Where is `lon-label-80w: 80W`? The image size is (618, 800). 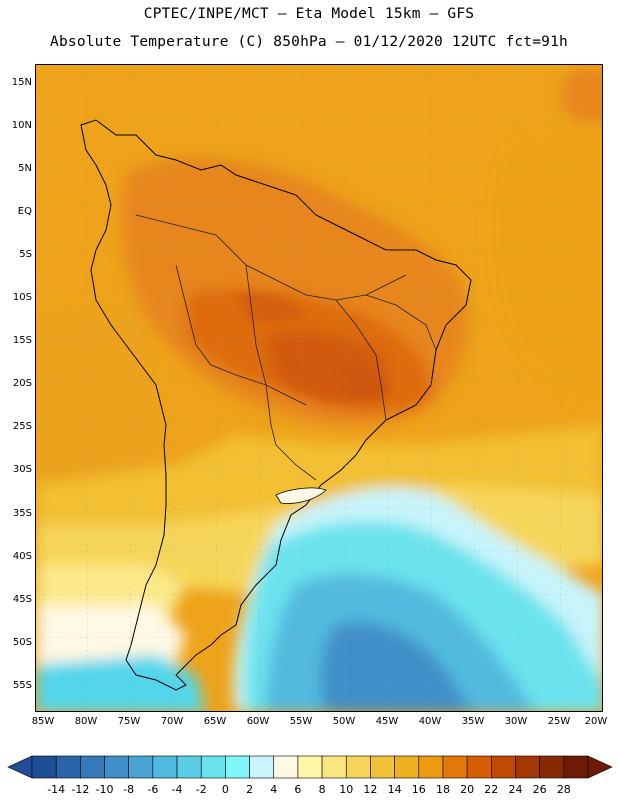 lon-label-80w: 80W is located at coordinates (86, 721).